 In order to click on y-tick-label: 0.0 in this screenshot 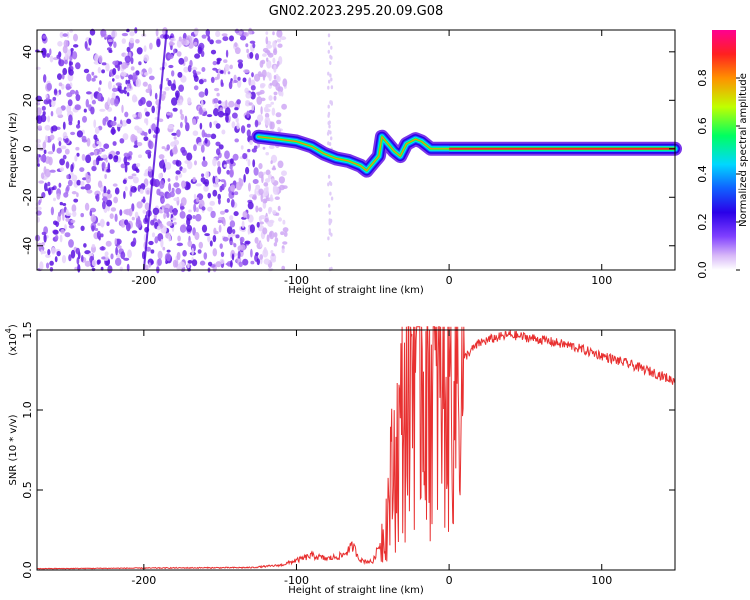, I will do `click(27, 570)`.